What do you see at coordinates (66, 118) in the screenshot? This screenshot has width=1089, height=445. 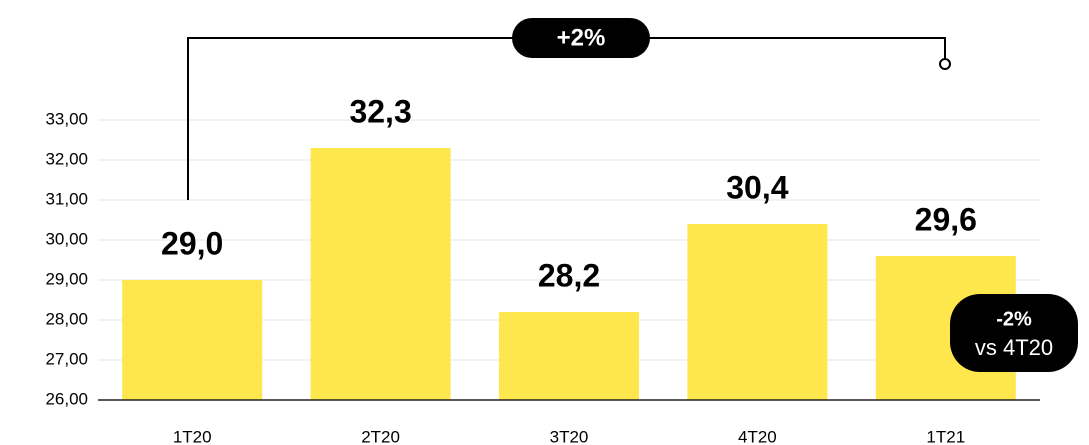 I see `y-tick-label: 33,00` at bounding box center [66, 118].